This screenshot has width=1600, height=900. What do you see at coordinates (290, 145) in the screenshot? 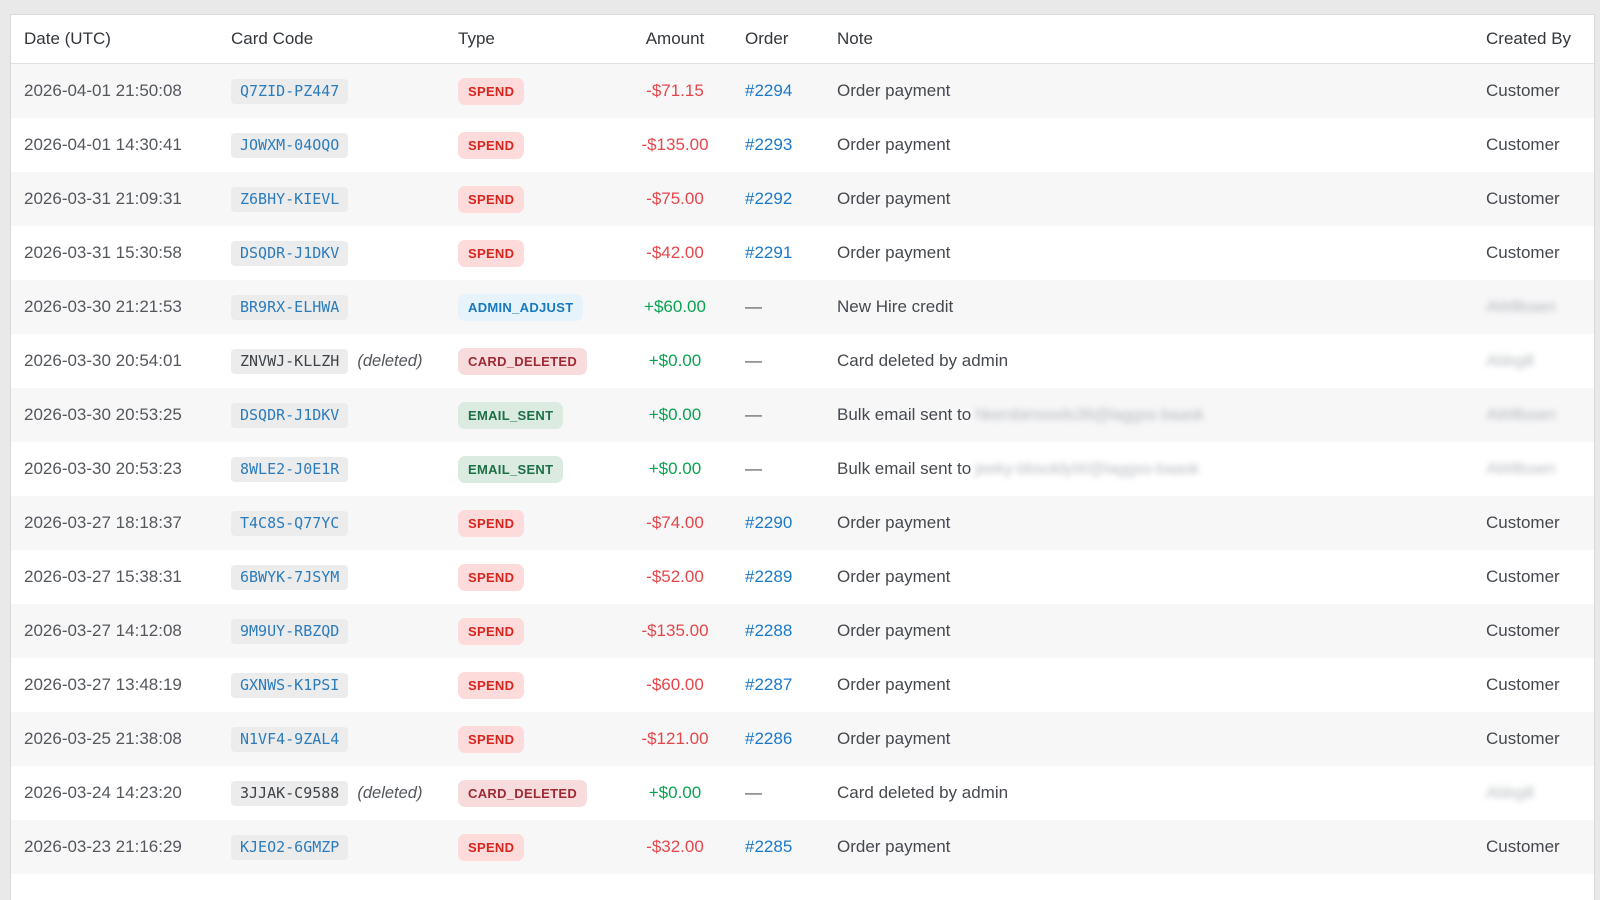
I see `card-code-link: JOWXM-04OQO` at bounding box center [290, 145].